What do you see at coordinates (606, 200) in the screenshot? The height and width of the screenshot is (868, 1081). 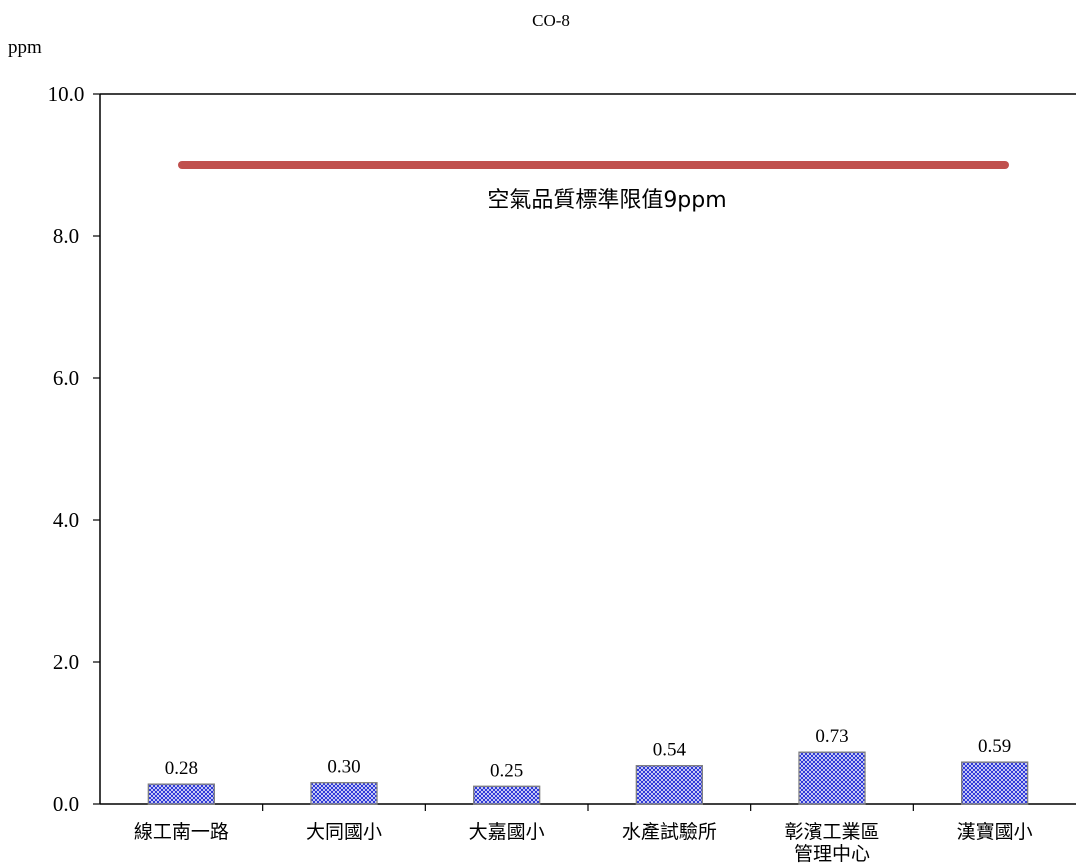 I see `reference-line-label: 空氣品質標準限值9ppm` at bounding box center [606, 200].